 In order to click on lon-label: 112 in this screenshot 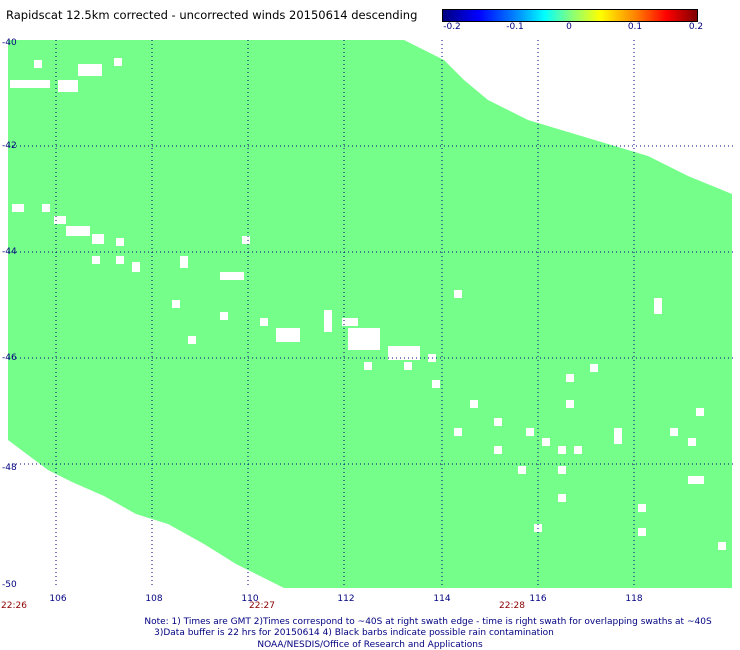, I will do `click(346, 599)`.